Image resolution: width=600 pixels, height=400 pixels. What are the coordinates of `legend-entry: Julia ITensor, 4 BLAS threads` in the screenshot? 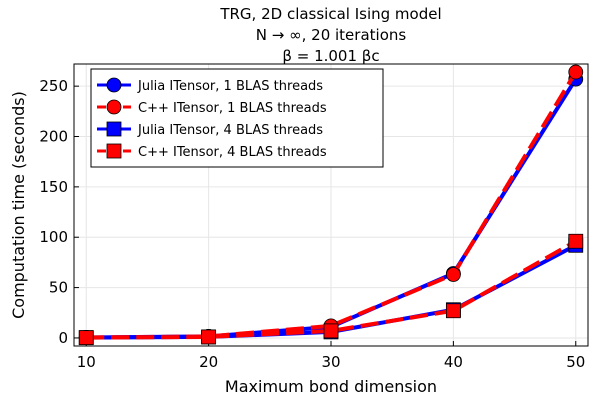 It's located at (210, 129).